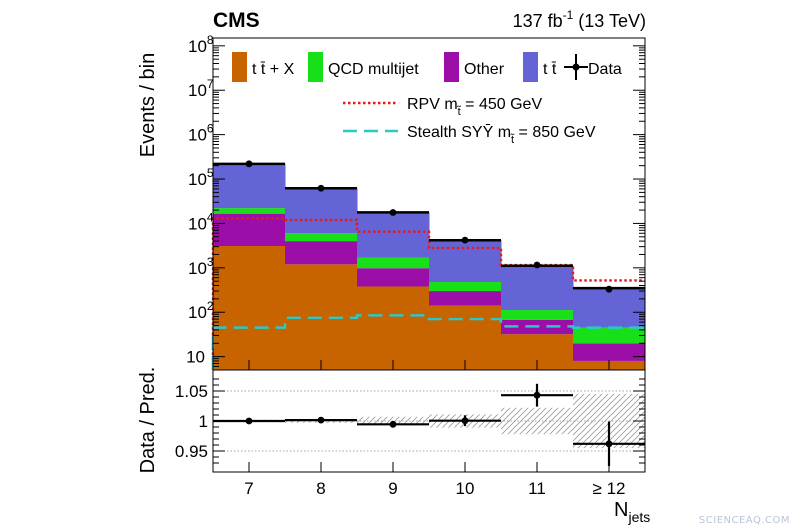 The width and height of the screenshot is (800, 530). I want to click on legend-text-rpv: RPV m, so click(432, 104).